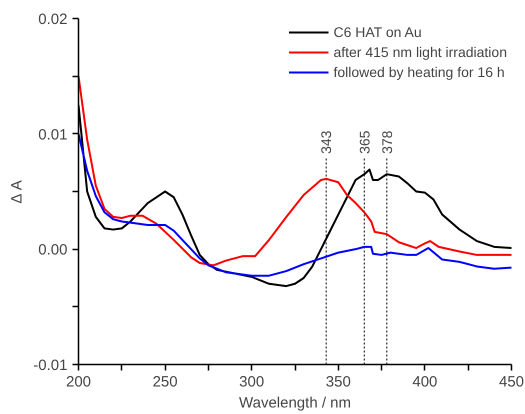 The height and width of the screenshot is (414, 525). I want to click on ref-line-label: 378, so click(386, 142).